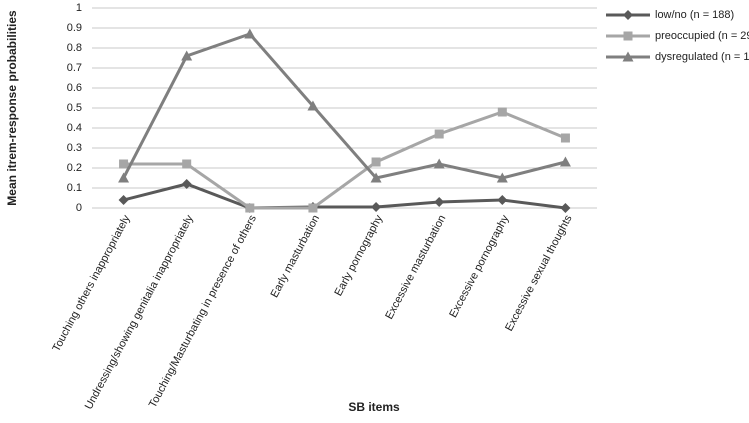 This screenshot has height=423, width=749. What do you see at coordinates (74, 188) in the screenshot?
I see `y-tick-label: 0.1` at bounding box center [74, 188].